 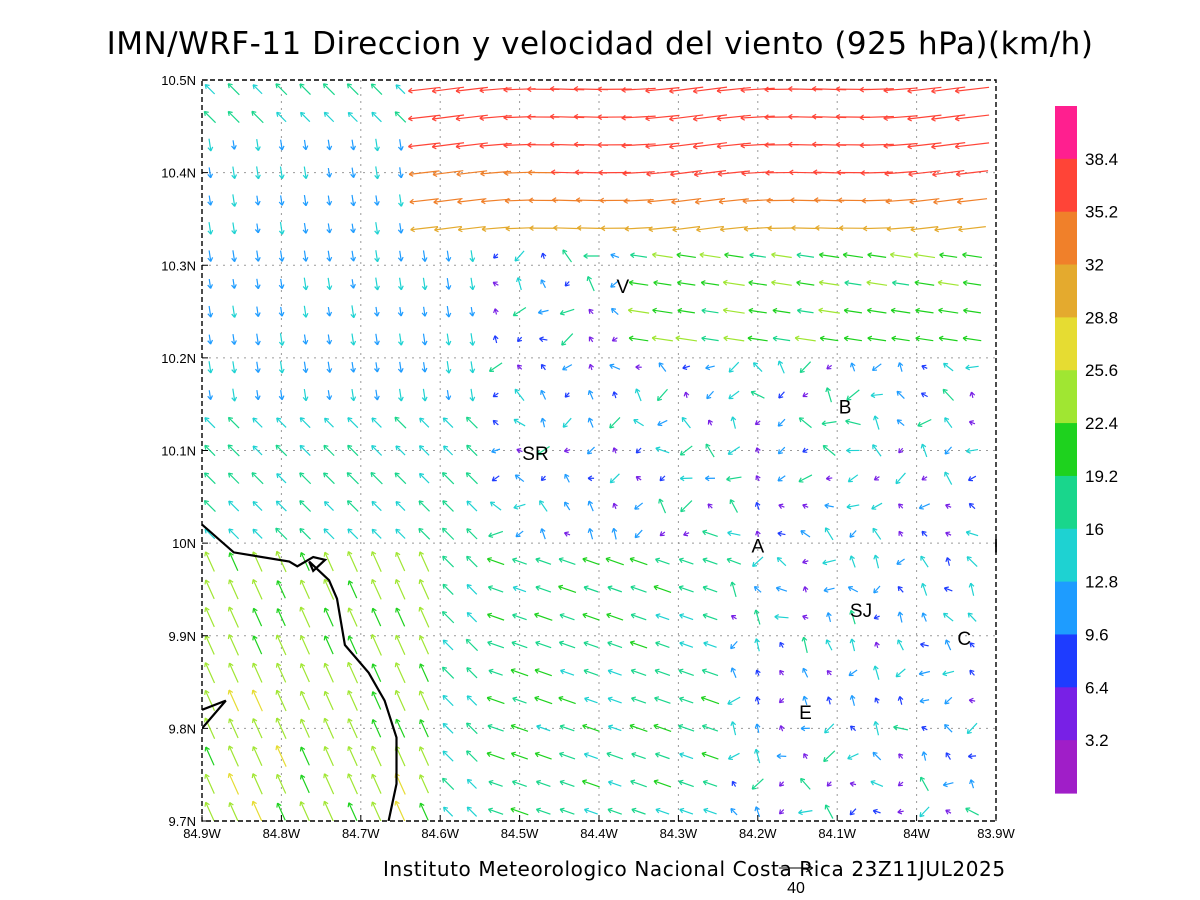 What do you see at coordinates (300, 672) in the screenshot?
I see `coastline` at bounding box center [300, 672].